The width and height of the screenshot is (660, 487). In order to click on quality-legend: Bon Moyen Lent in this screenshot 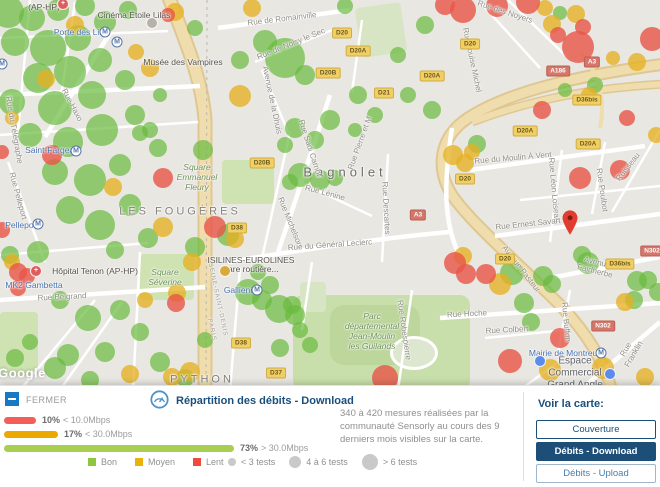, I will do `click(165, 462)`.